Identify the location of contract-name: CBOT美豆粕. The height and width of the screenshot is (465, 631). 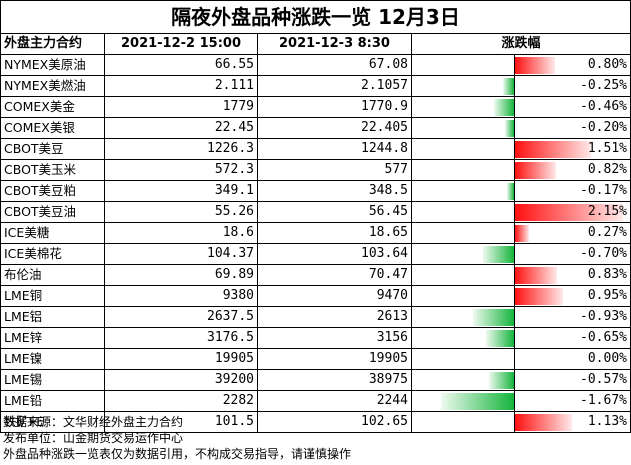
(52, 191).